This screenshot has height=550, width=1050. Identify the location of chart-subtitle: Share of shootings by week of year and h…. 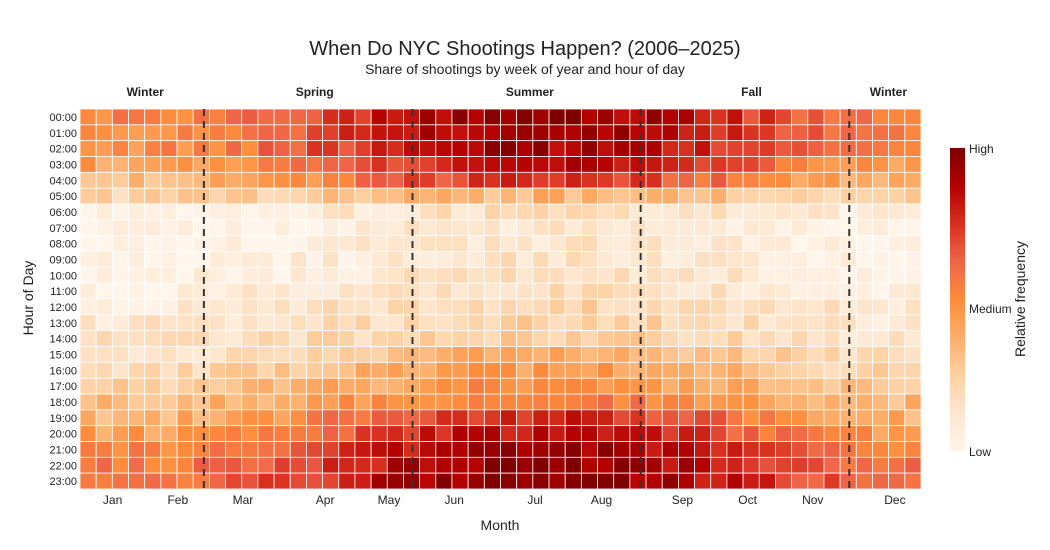
(525, 69).